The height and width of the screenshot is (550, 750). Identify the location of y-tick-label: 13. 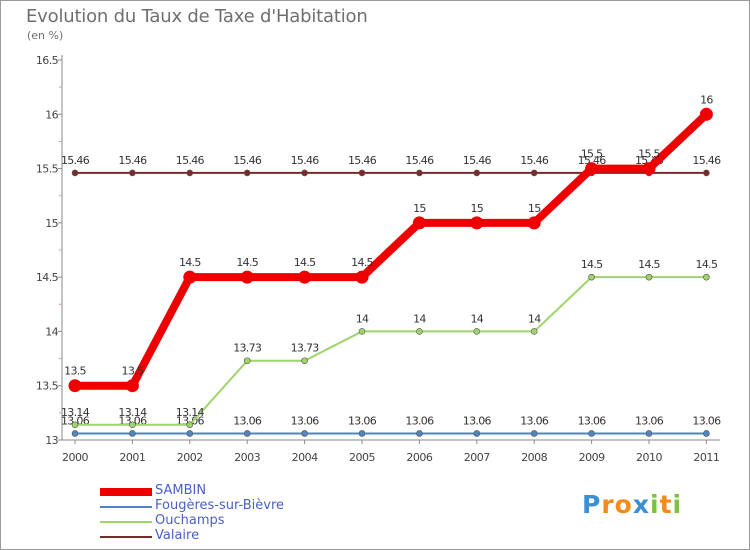
(51, 440).